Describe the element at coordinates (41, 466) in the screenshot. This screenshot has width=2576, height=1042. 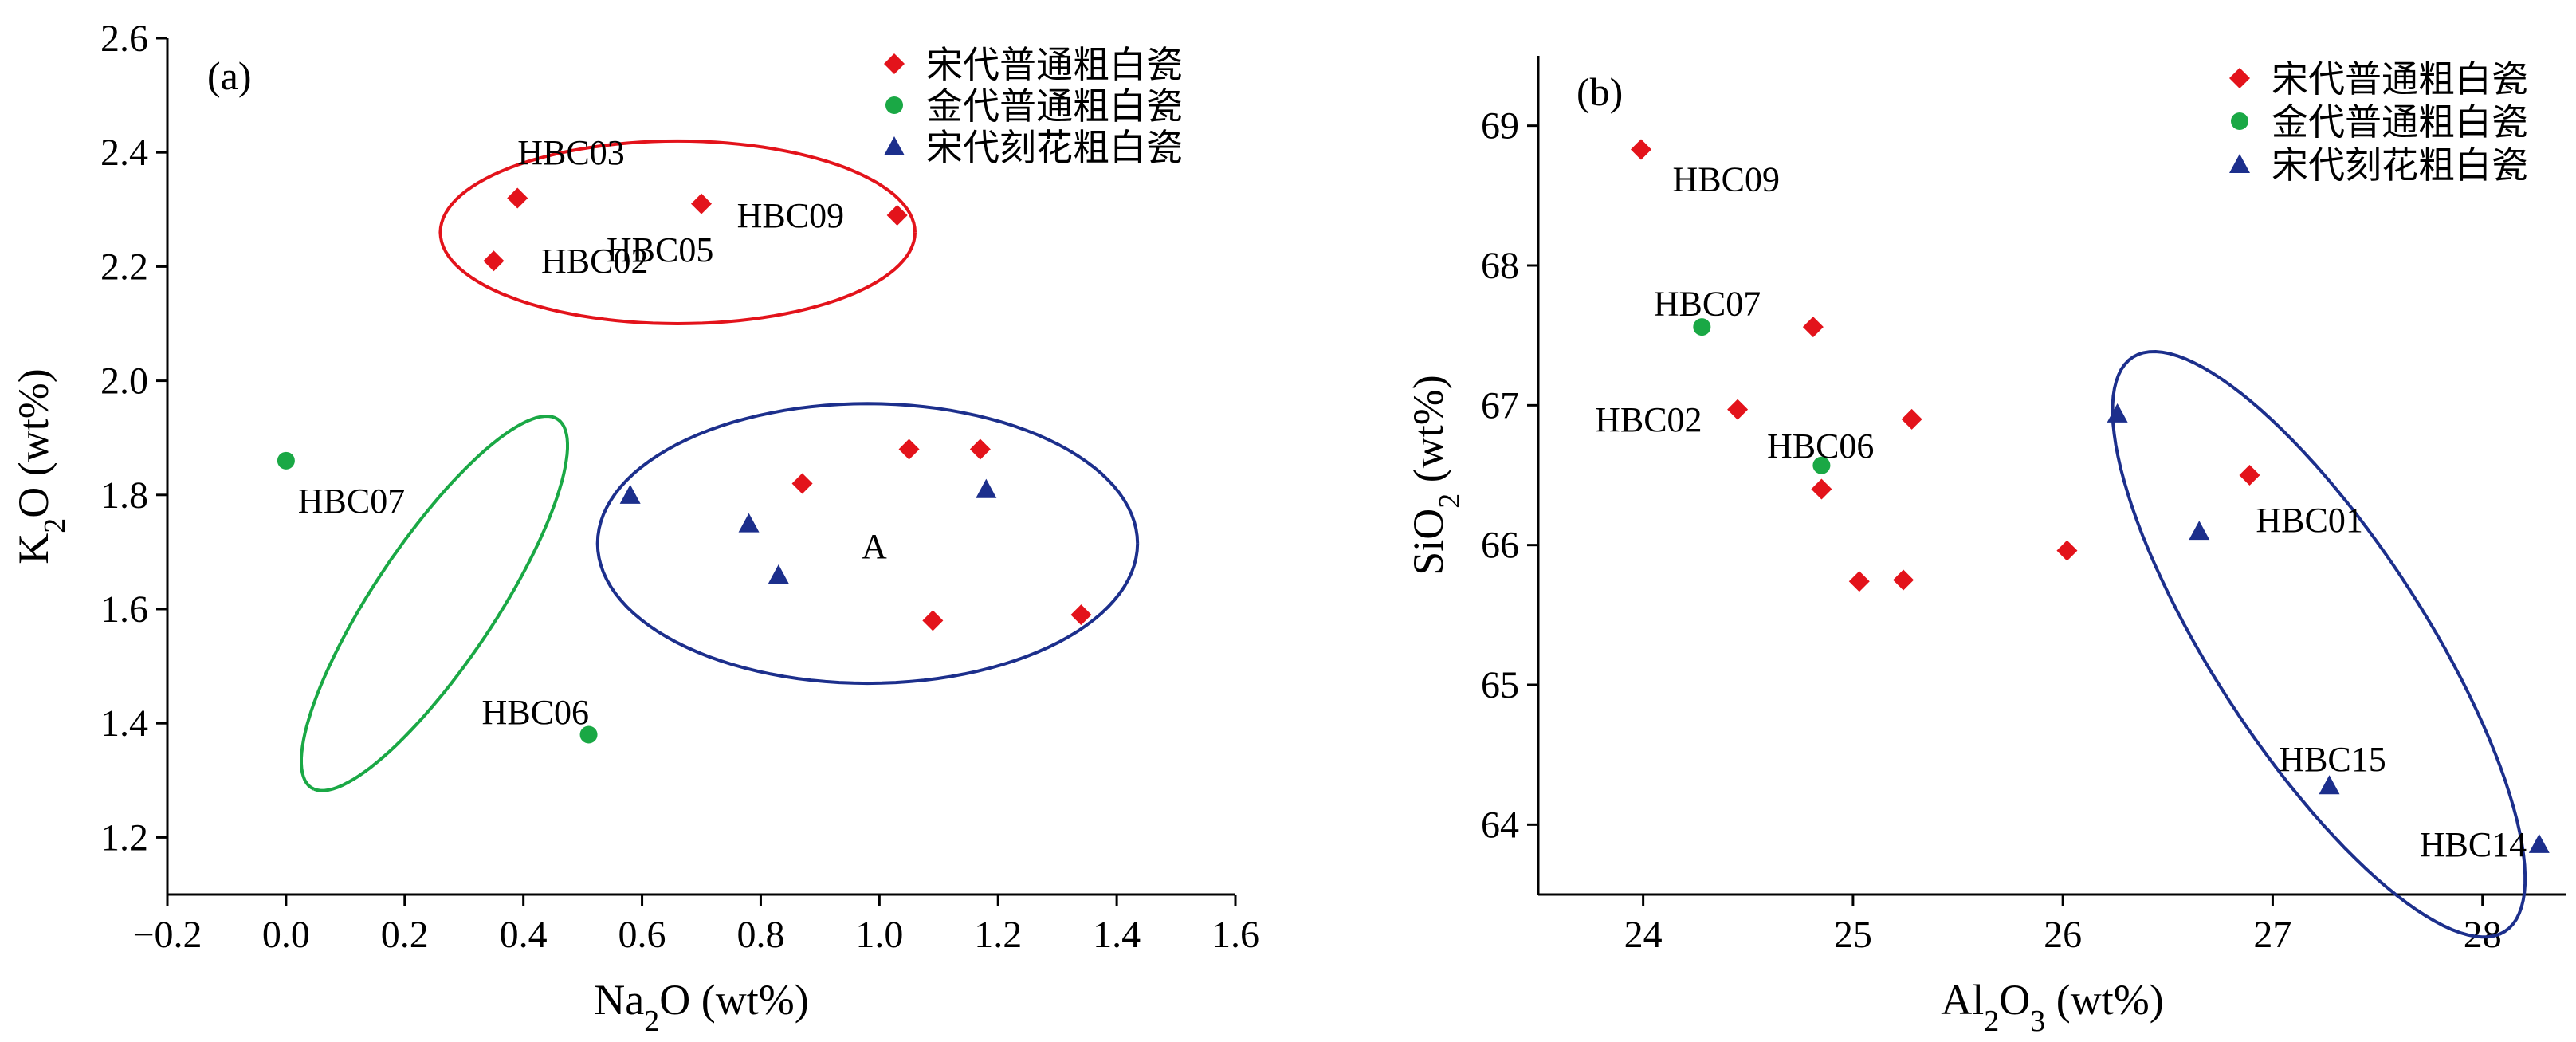
I see `y-axis-title: K2O (wt%)` at that location.